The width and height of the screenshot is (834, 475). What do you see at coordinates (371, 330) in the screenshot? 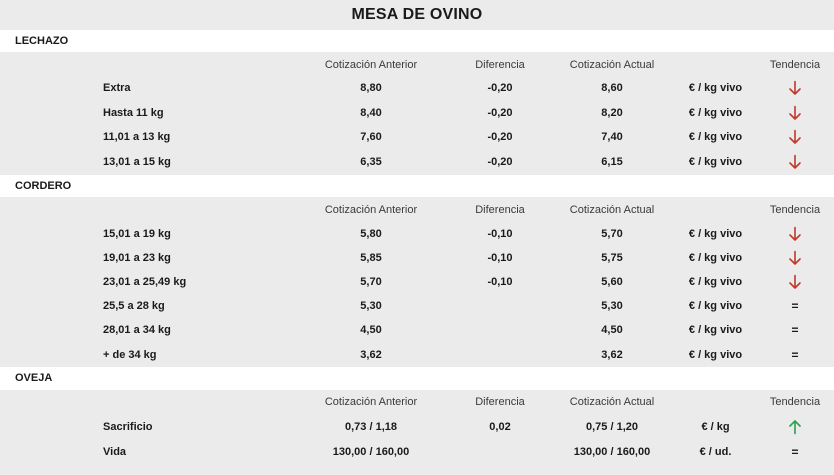
I see `previous-price: 4,50` at bounding box center [371, 330].